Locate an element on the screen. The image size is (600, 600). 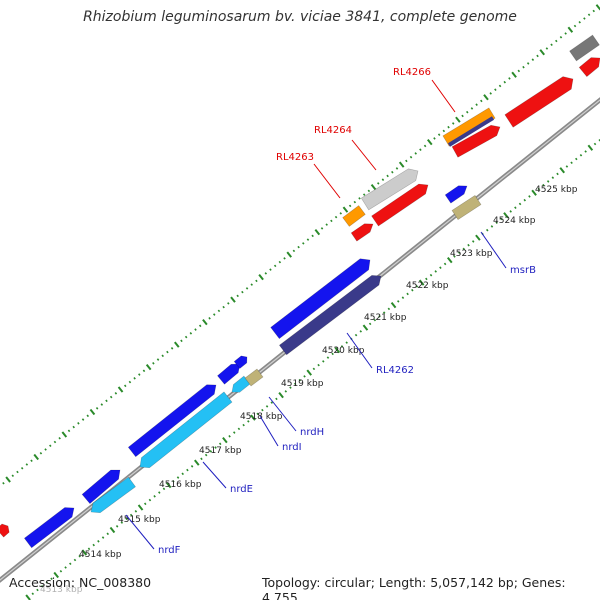
kbp-tick-label: 4519 kbp is located at coordinates (302, 384).